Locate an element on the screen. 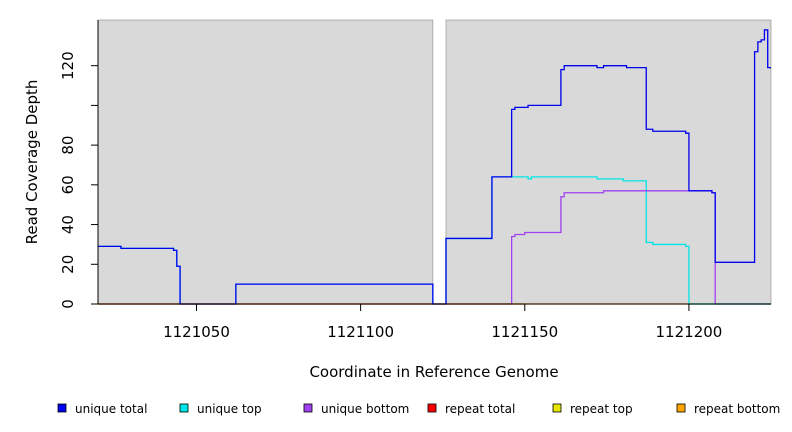  legend-label: repeat total is located at coordinates (480, 409).